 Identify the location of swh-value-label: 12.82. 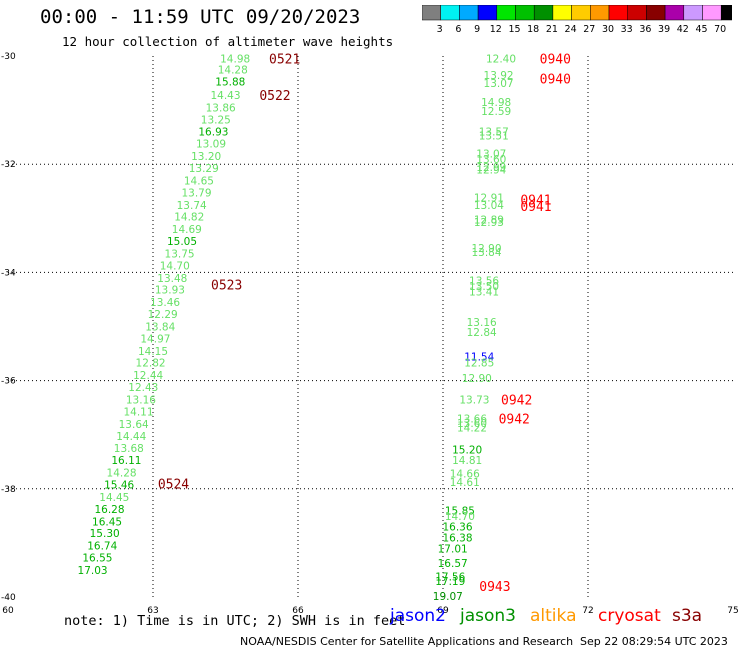
(151, 364).